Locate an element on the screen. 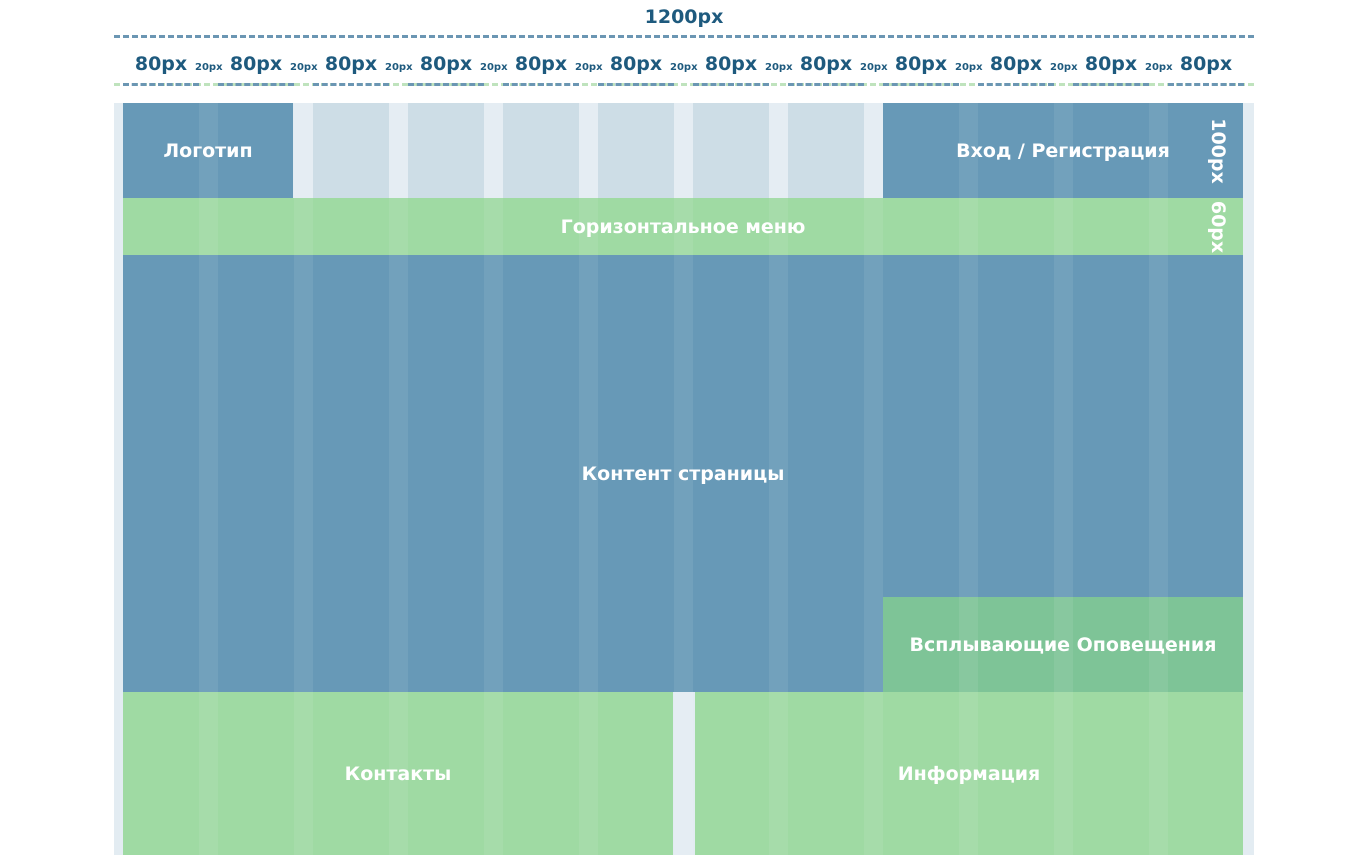 This screenshot has height=855, width=1368. alerts-label: Всплывающие Оповещения is located at coordinates (1063, 644).